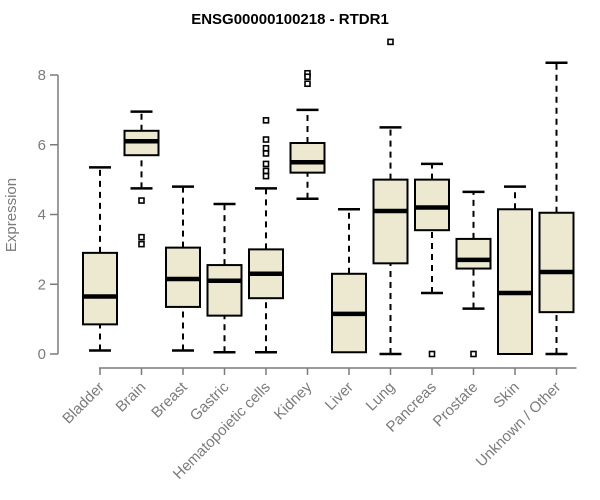  Describe the element at coordinates (42, 354) in the screenshot. I see `y-tick-label: 0` at that location.